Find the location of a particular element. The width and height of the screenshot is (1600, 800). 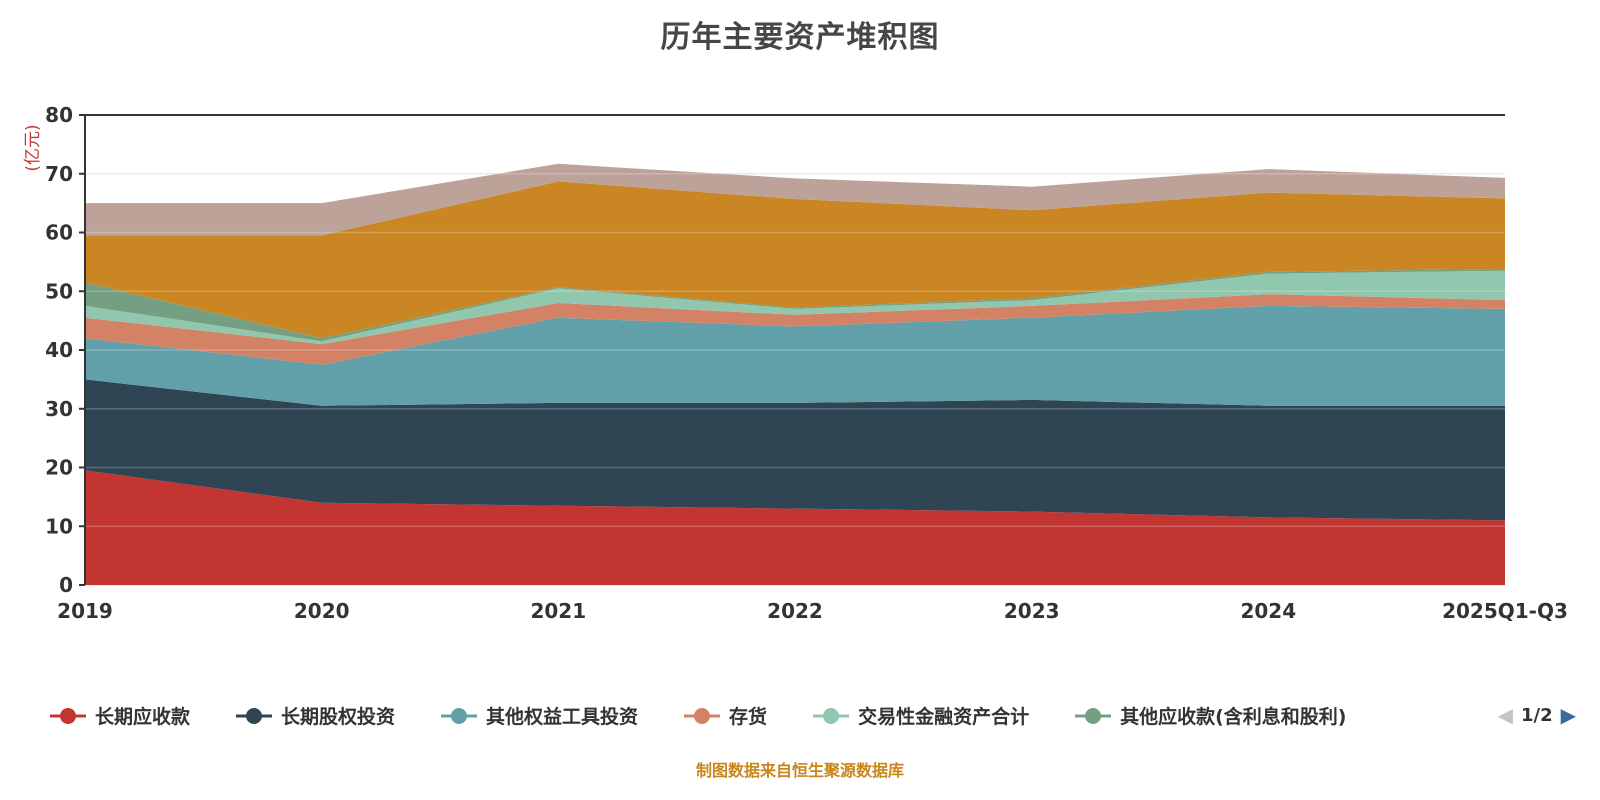

legend-pager: ◀ 1/2 ▶ is located at coordinates (1537, 715).